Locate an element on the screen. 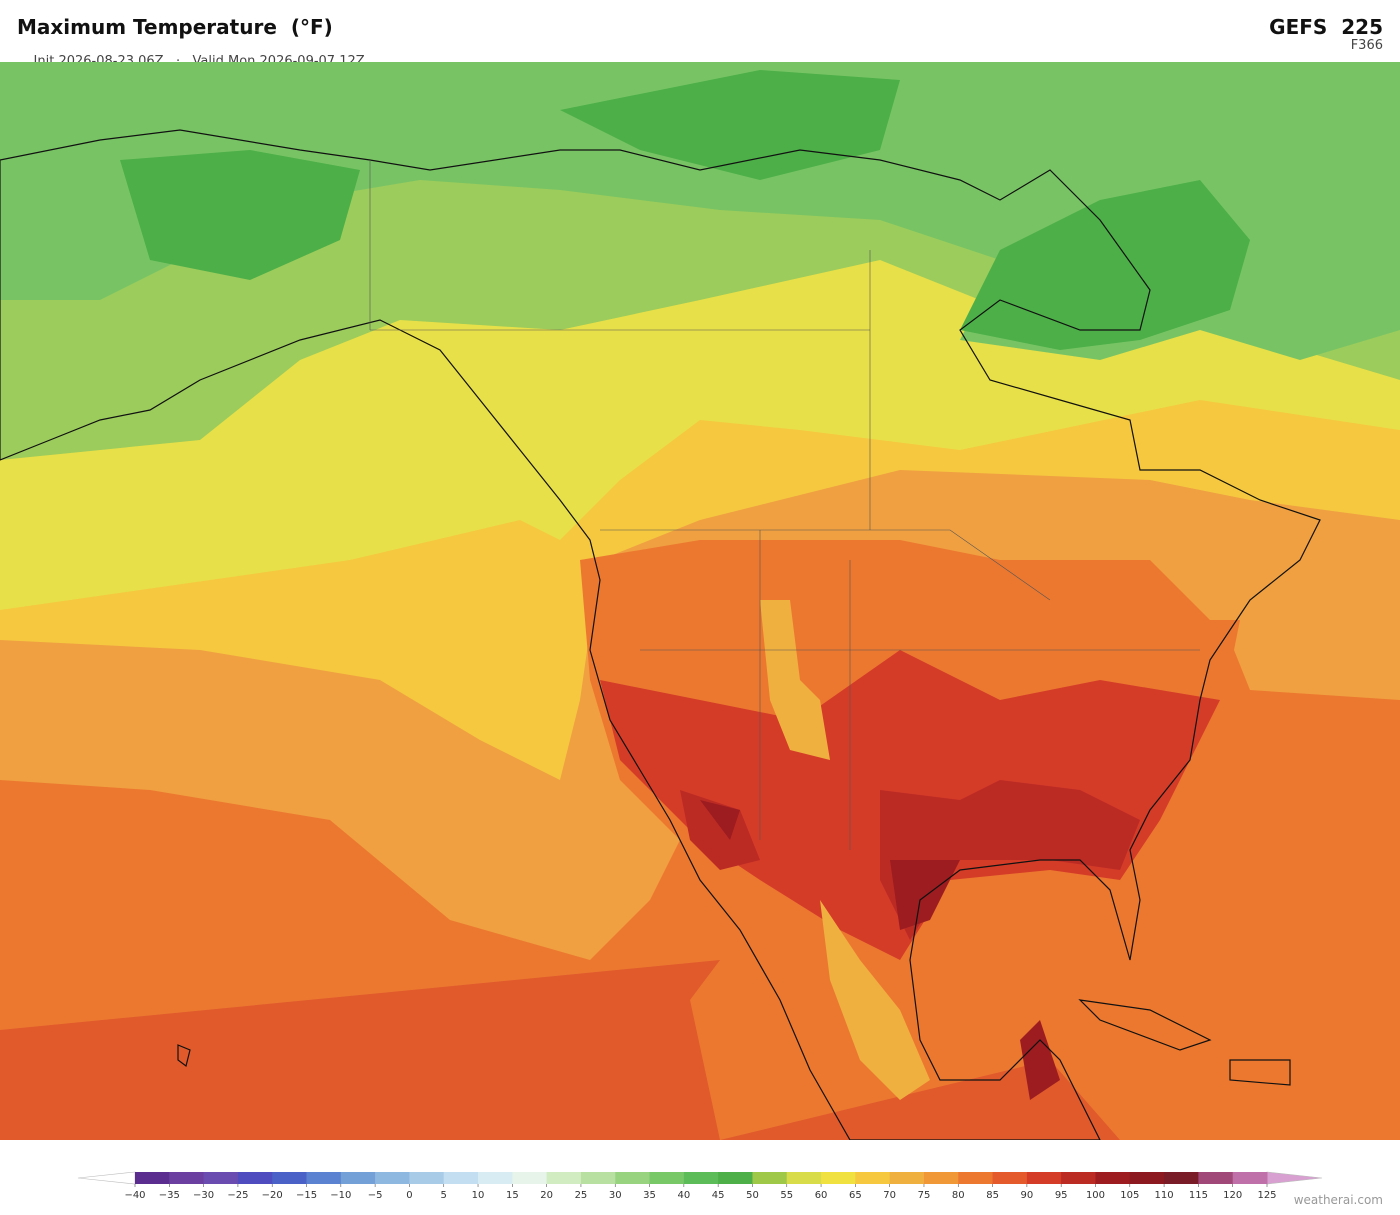 This screenshot has width=1400, height=1215. tick-label: 125 is located at coordinates (1266, 1195).